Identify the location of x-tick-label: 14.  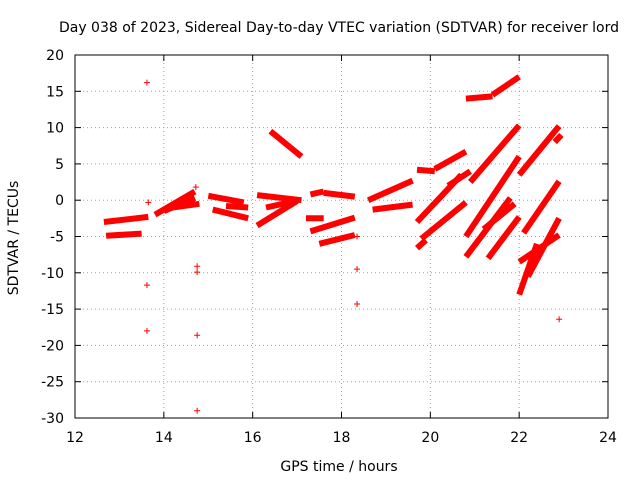
(164, 438).